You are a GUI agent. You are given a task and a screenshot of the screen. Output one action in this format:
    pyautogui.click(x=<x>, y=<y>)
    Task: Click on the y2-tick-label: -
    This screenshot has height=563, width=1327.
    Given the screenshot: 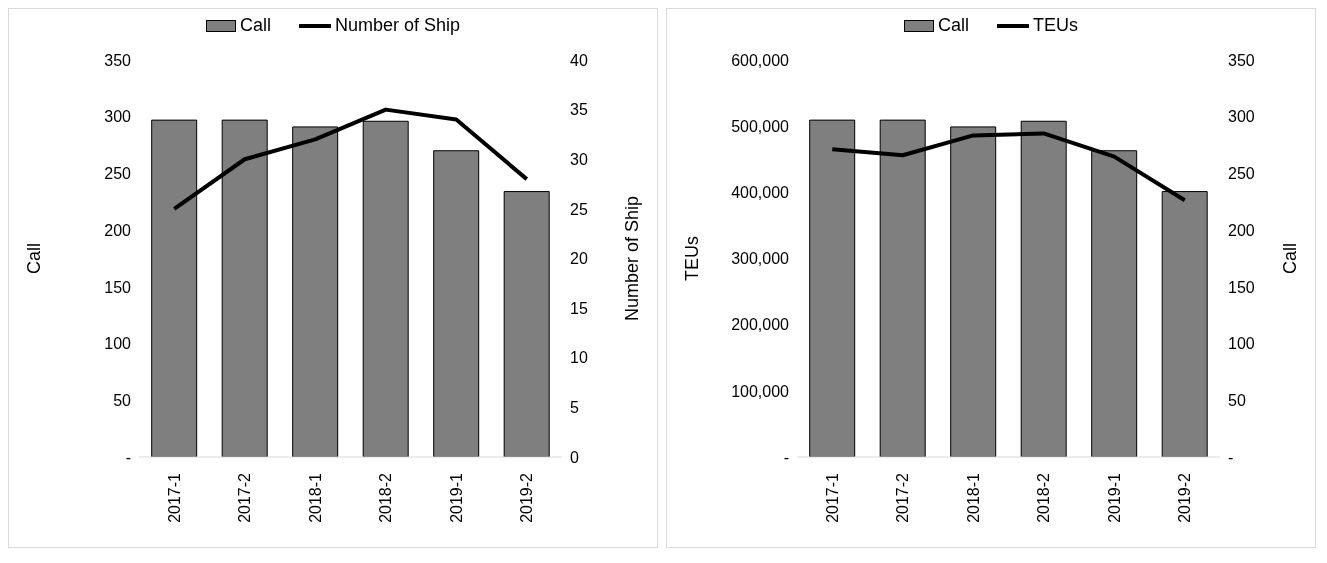 What is the action you would take?
    pyautogui.click(x=1231, y=457)
    